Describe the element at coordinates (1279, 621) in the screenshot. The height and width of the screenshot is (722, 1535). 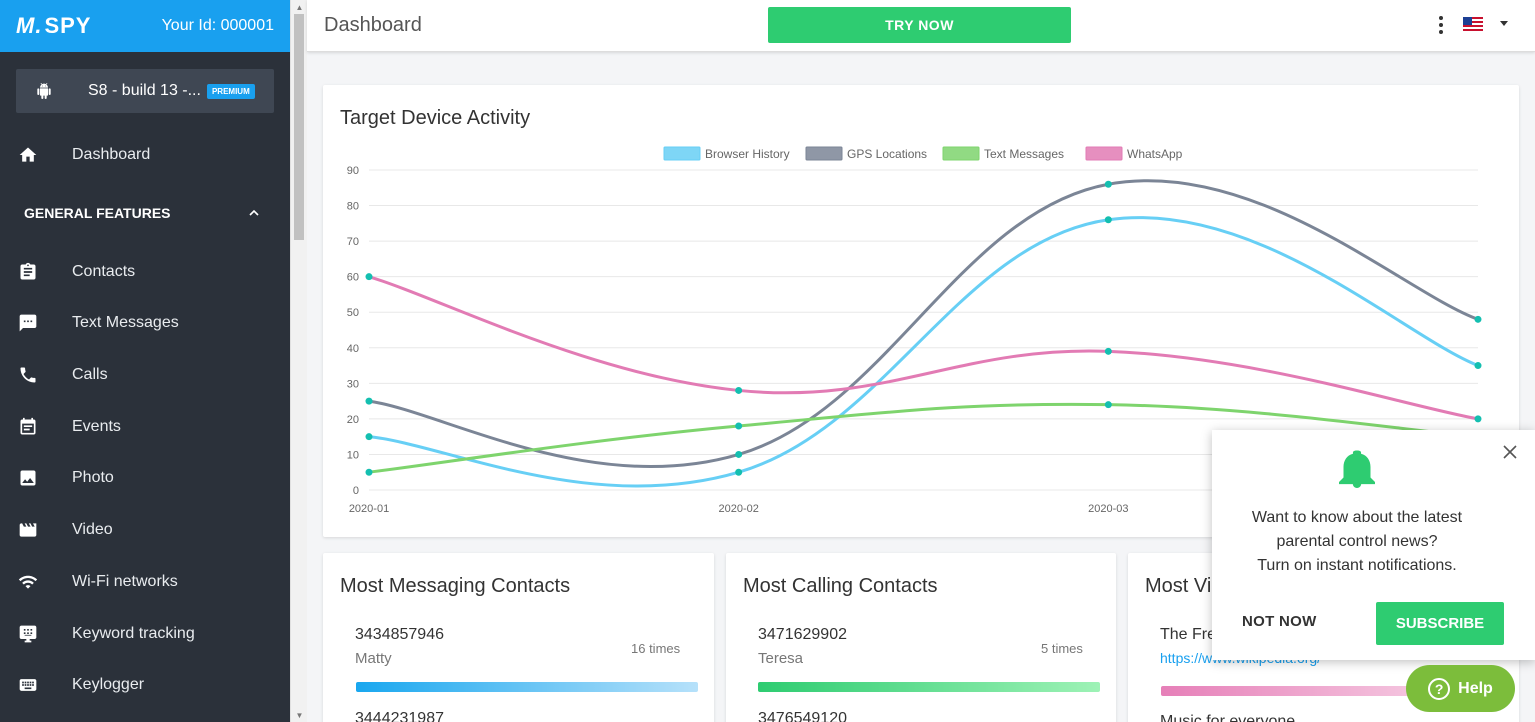
I see `not-now-button: NOT NOW` at that location.